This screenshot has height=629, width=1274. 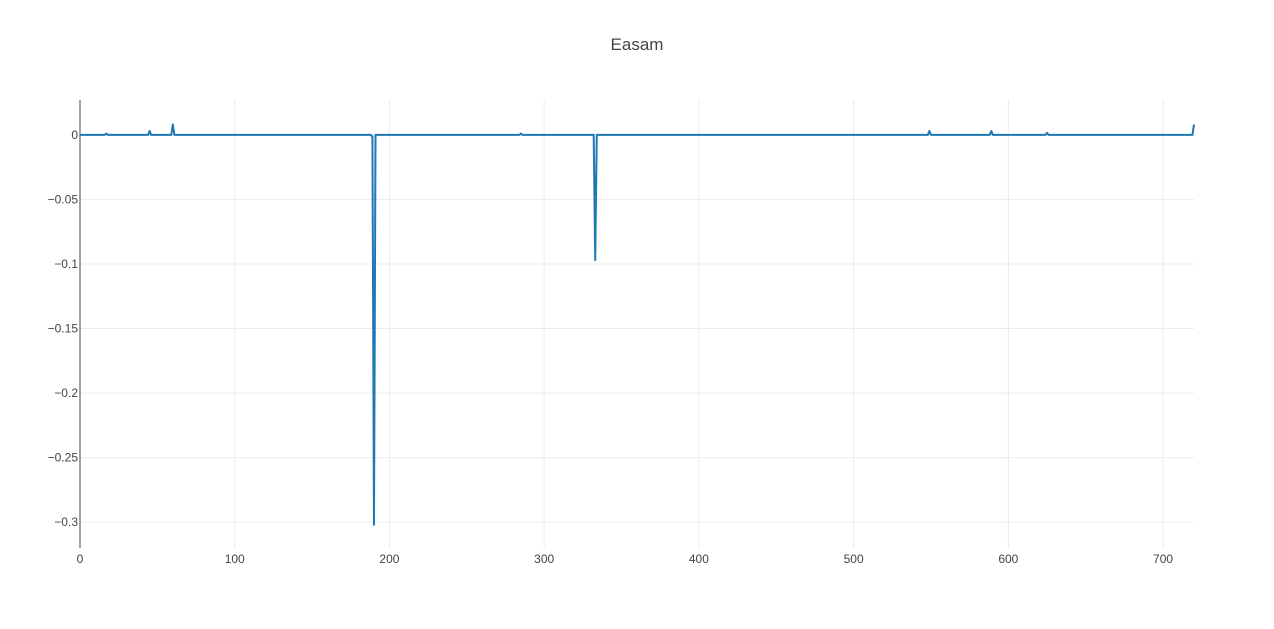 What do you see at coordinates (80, 559) in the screenshot?
I see `x-tick-label: 0` at bounding box center [80, 559].